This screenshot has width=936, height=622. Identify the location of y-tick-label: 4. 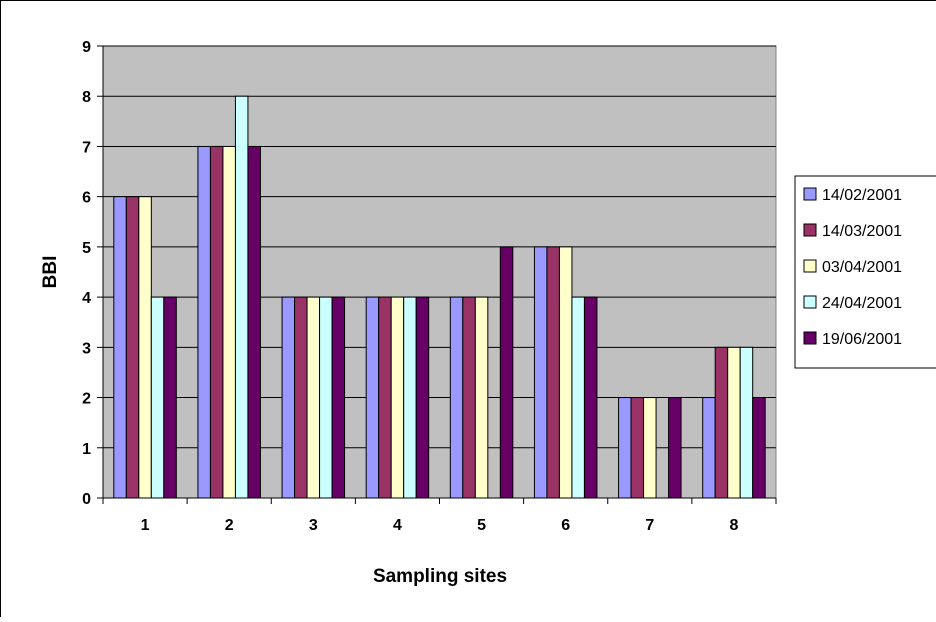
(86, 298).